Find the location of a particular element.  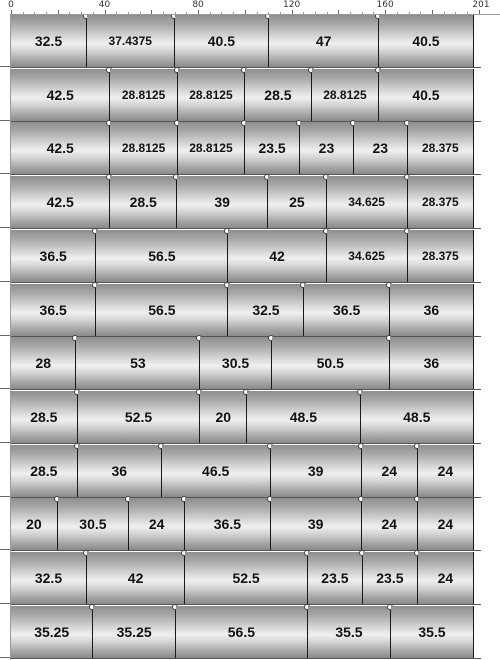

ruler-label: 80 is located at coordinates (198, 5).